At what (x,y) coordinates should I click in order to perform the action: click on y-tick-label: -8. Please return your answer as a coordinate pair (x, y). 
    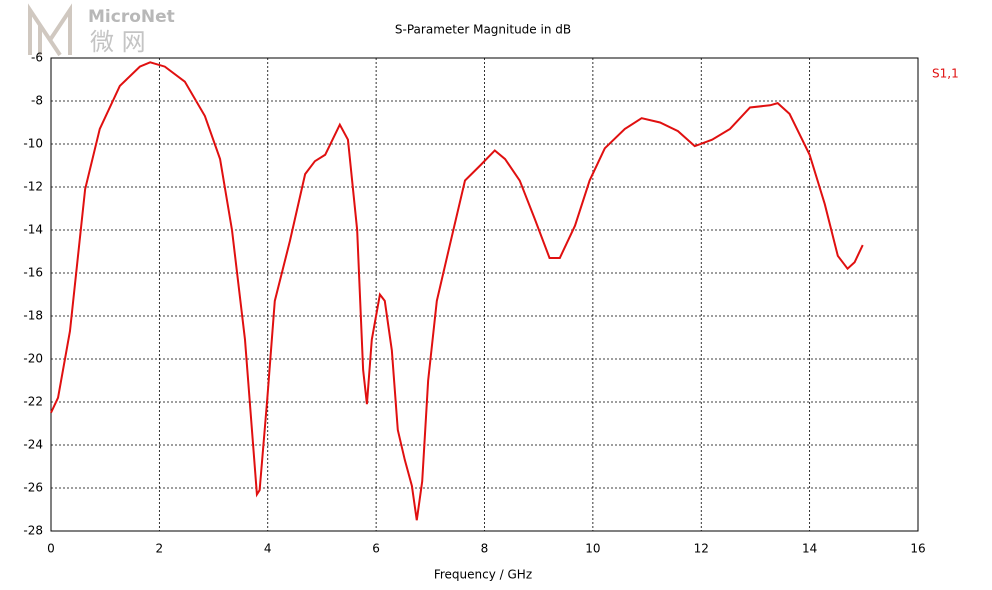
    Looking at the image, I should click on (37, 101).